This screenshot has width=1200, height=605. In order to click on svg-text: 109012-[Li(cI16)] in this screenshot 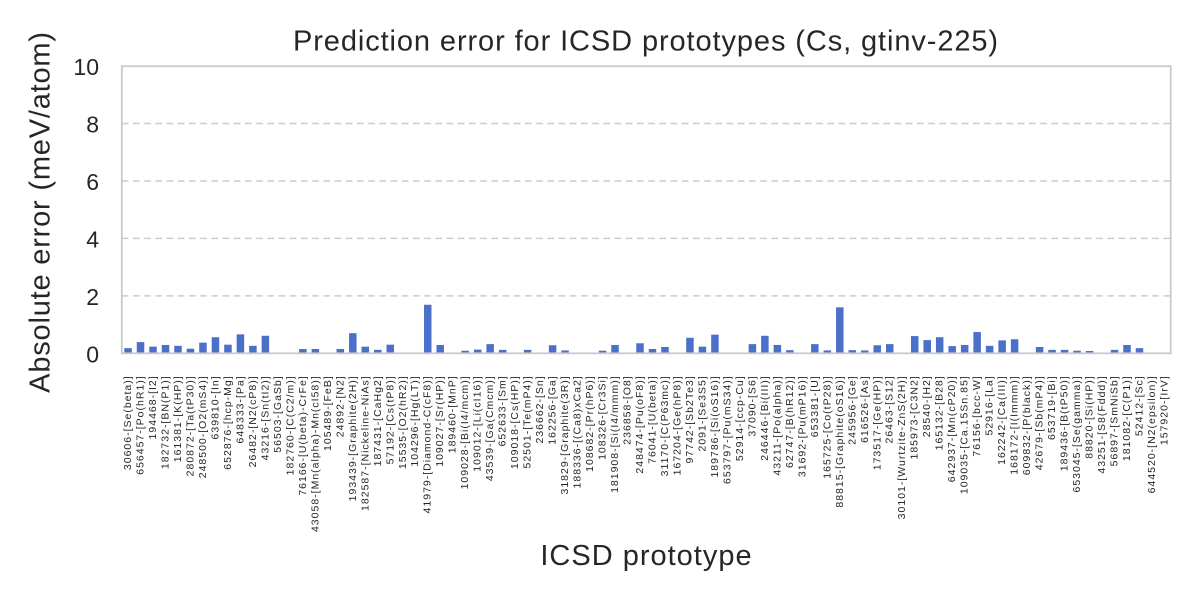, I will do `click(478, 423)`.